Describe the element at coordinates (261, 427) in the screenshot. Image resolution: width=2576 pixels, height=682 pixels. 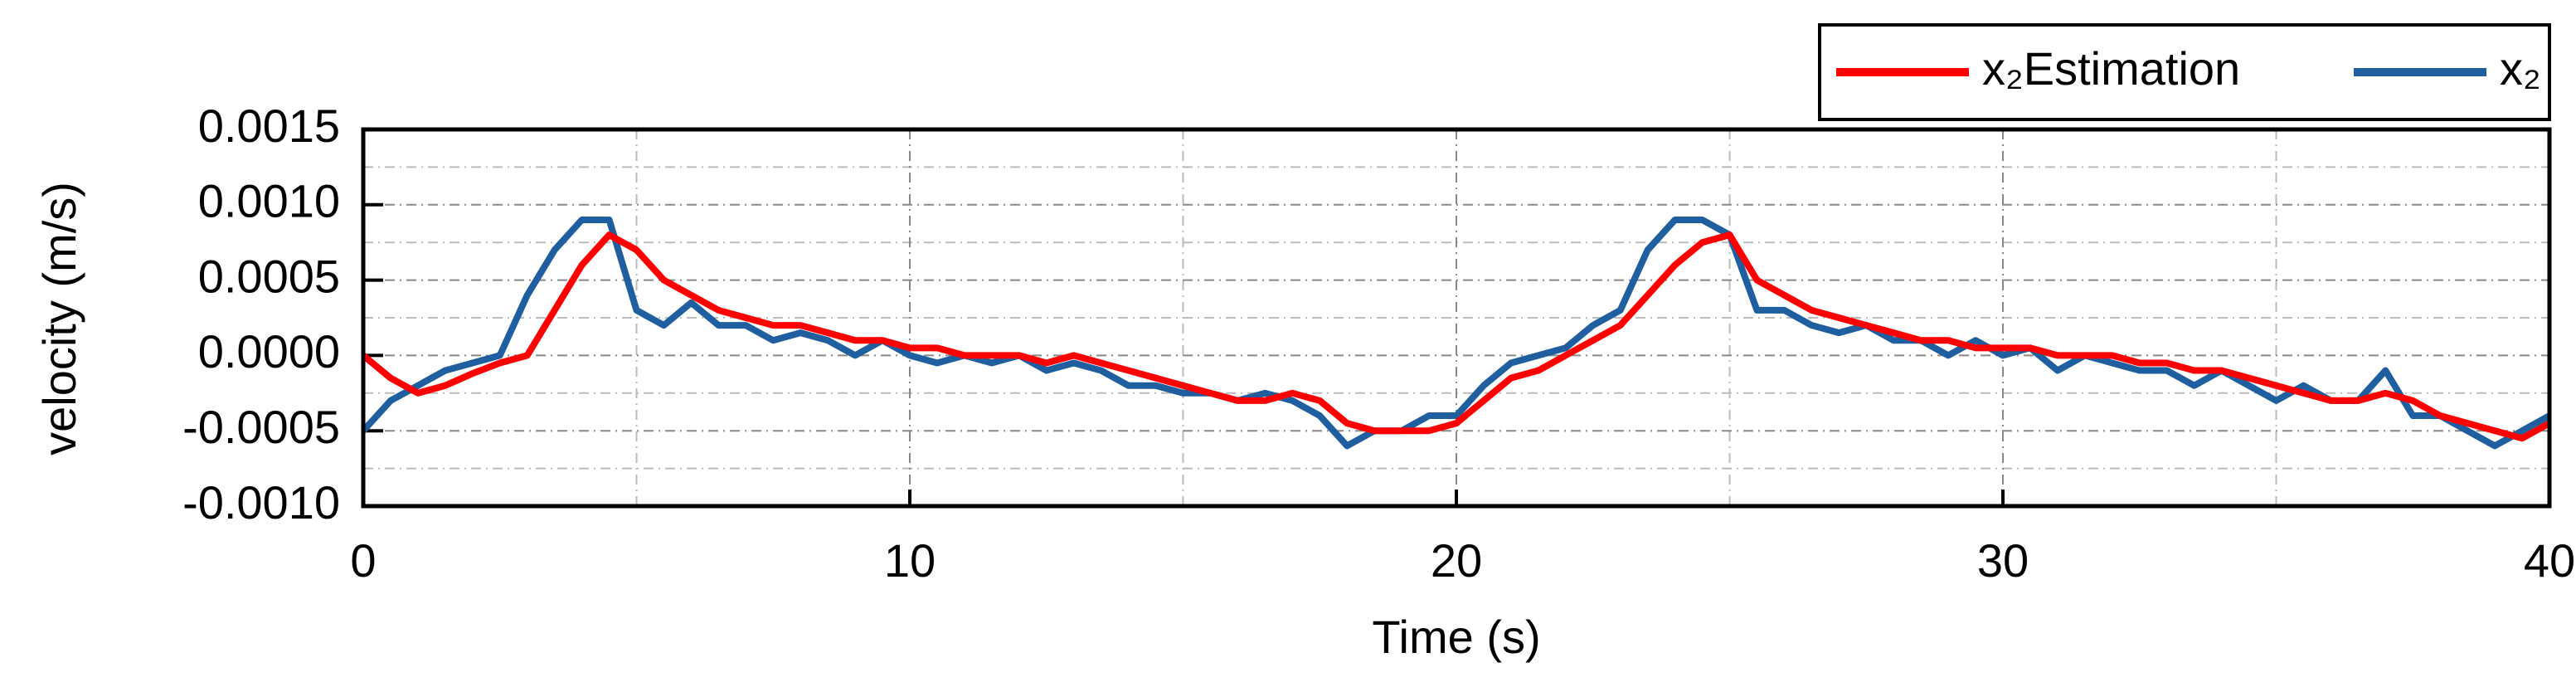
I see `y-tick-label: -0.0005` at that location.